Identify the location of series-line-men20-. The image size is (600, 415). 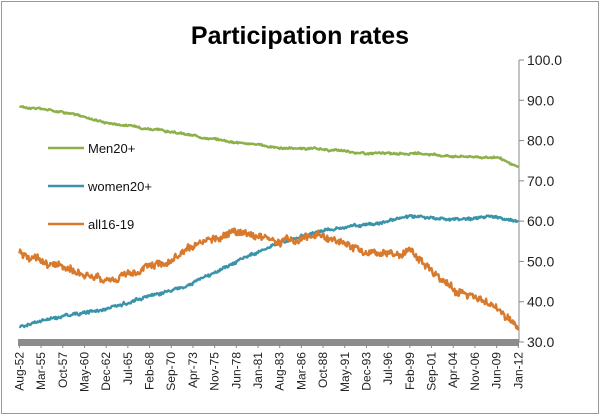
(269, 137).